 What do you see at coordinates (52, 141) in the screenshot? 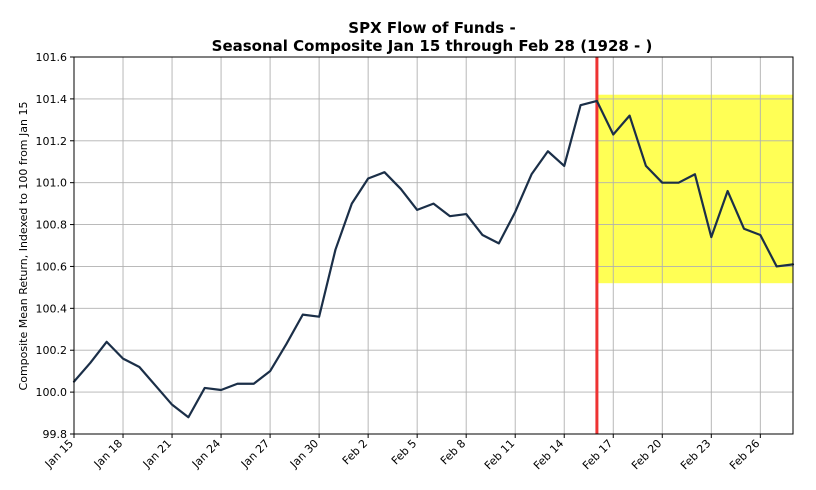
I see `y-tick-label: 101.2` at bounding box center [52, 141].